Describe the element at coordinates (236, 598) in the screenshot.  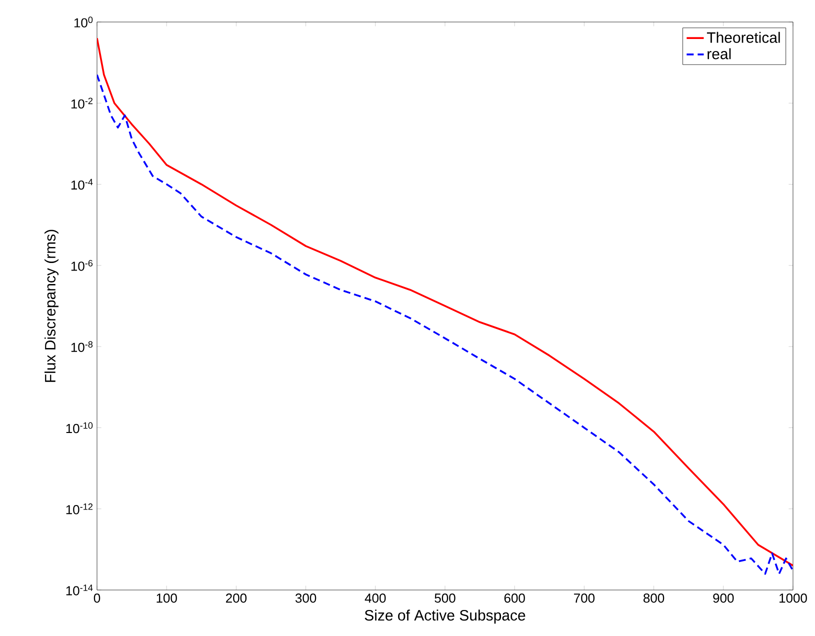
I see `x-tick-label: 200` at that location.